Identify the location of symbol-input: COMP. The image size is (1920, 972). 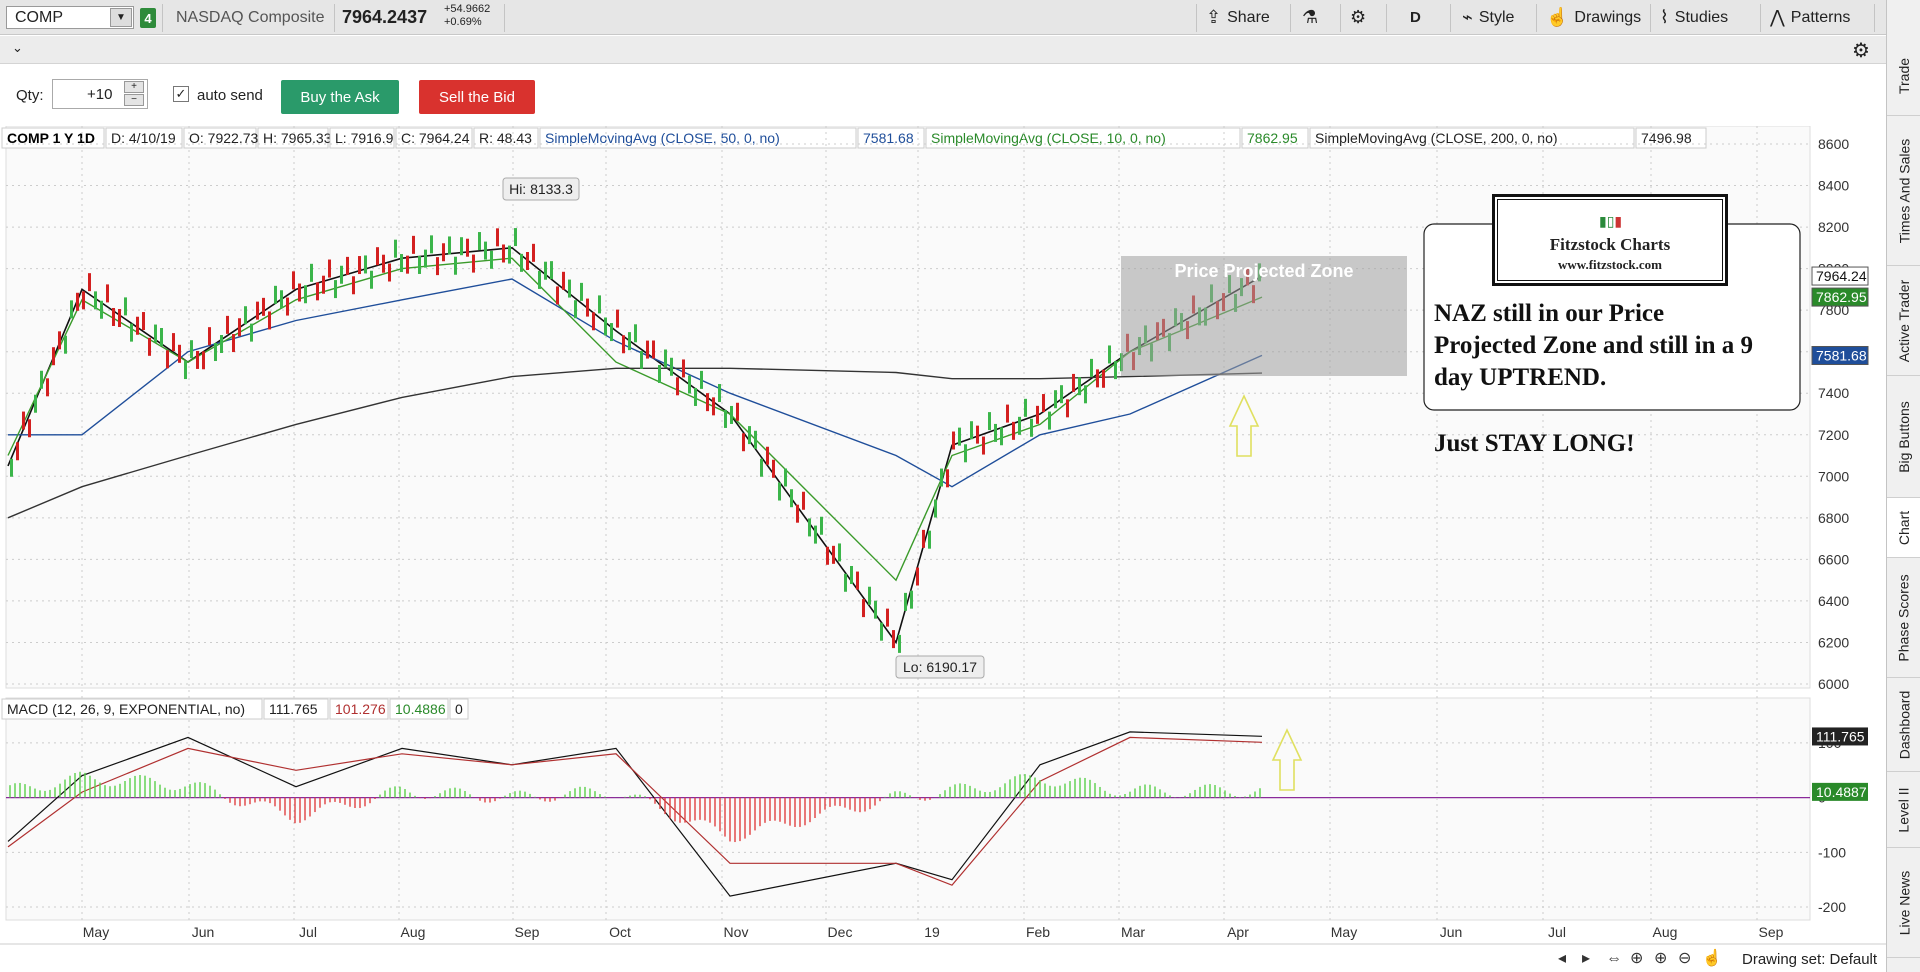
(70, 17).